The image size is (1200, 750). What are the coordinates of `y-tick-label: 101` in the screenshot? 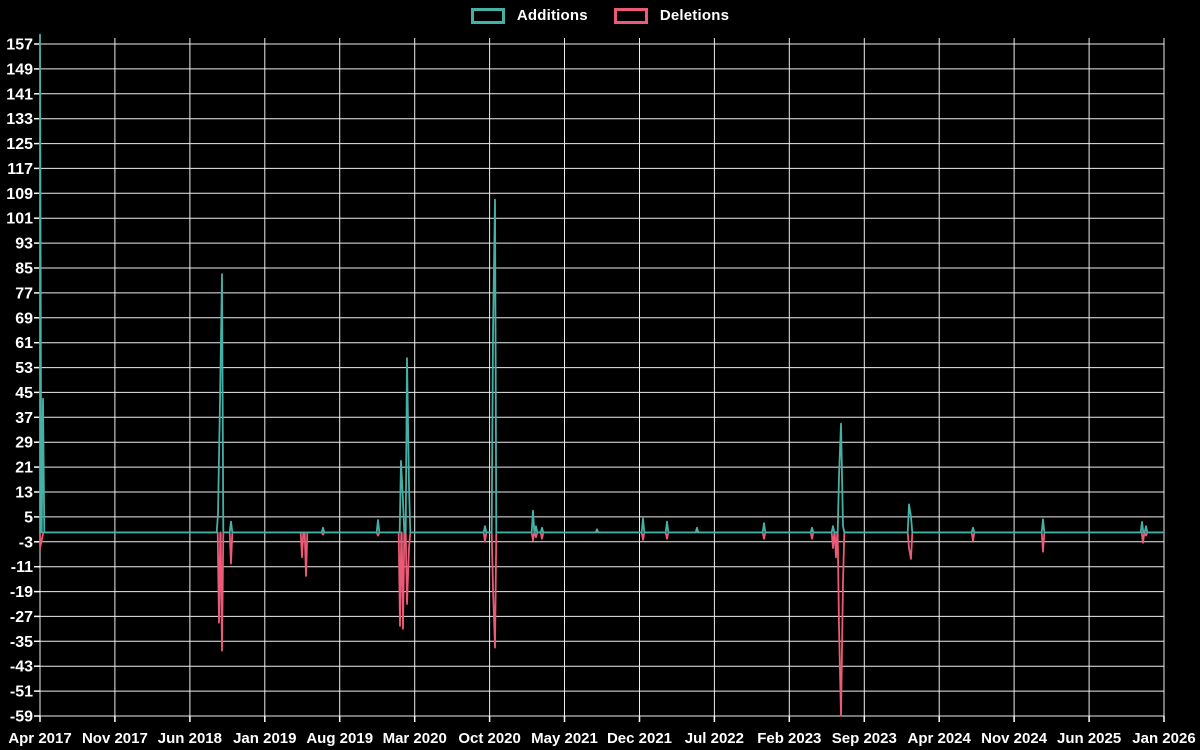 It's located at (19, 219).